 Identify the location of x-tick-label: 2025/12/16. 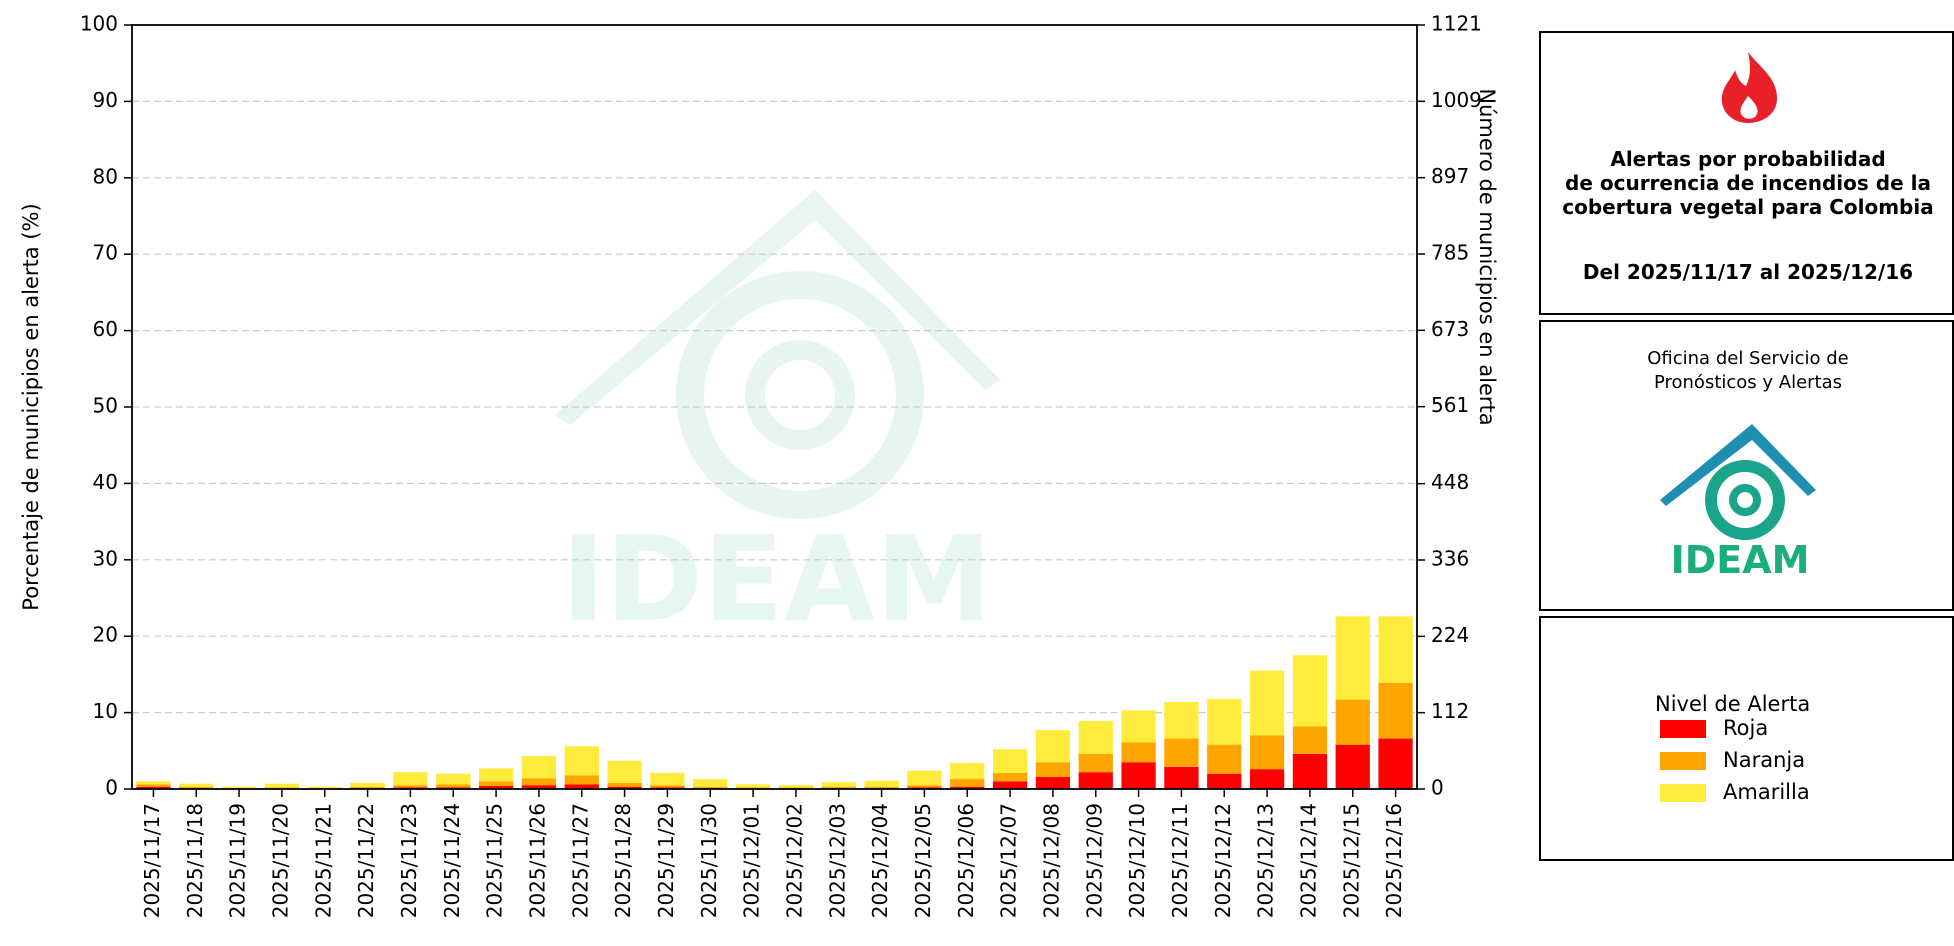
(1394, 860).